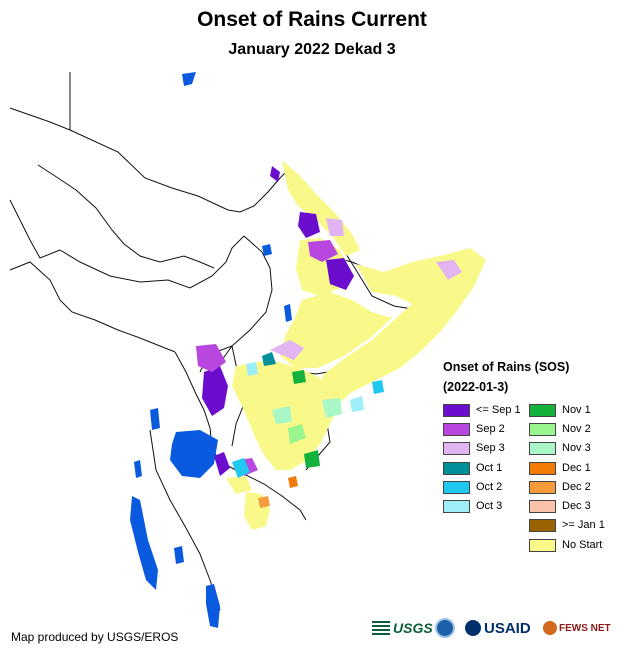 The width and height of the screenshot is (624, 648). What do you see at coordinates (576, 506) in the screenshot?
I see `legend-label: Dec 3` at bounding box center [576, 506].